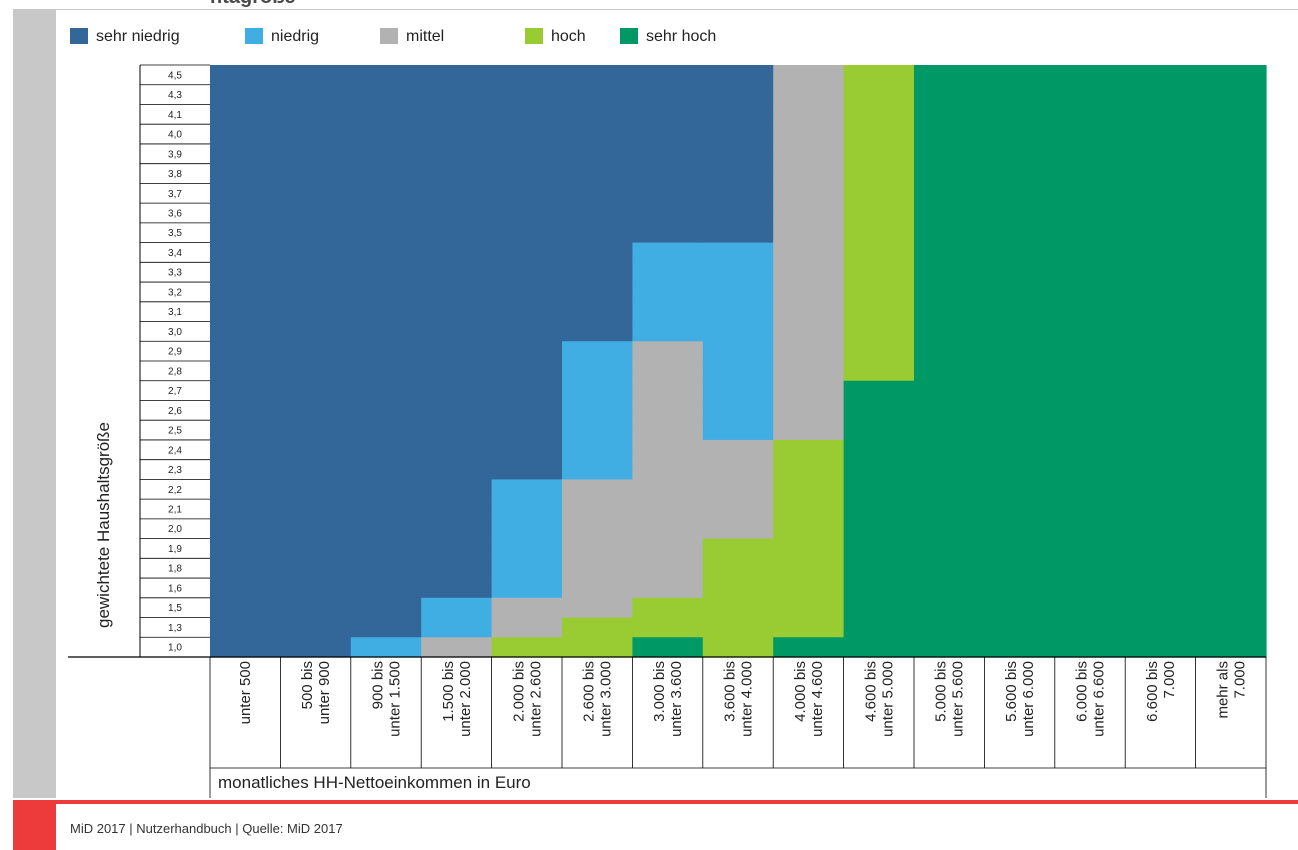 The image size is (1298, 850). What do you see at coordinates (1161, 691) in the screenshot?
I see `x-category-label: 6.600 bis 7.000` at bounding box center [1161, 691].